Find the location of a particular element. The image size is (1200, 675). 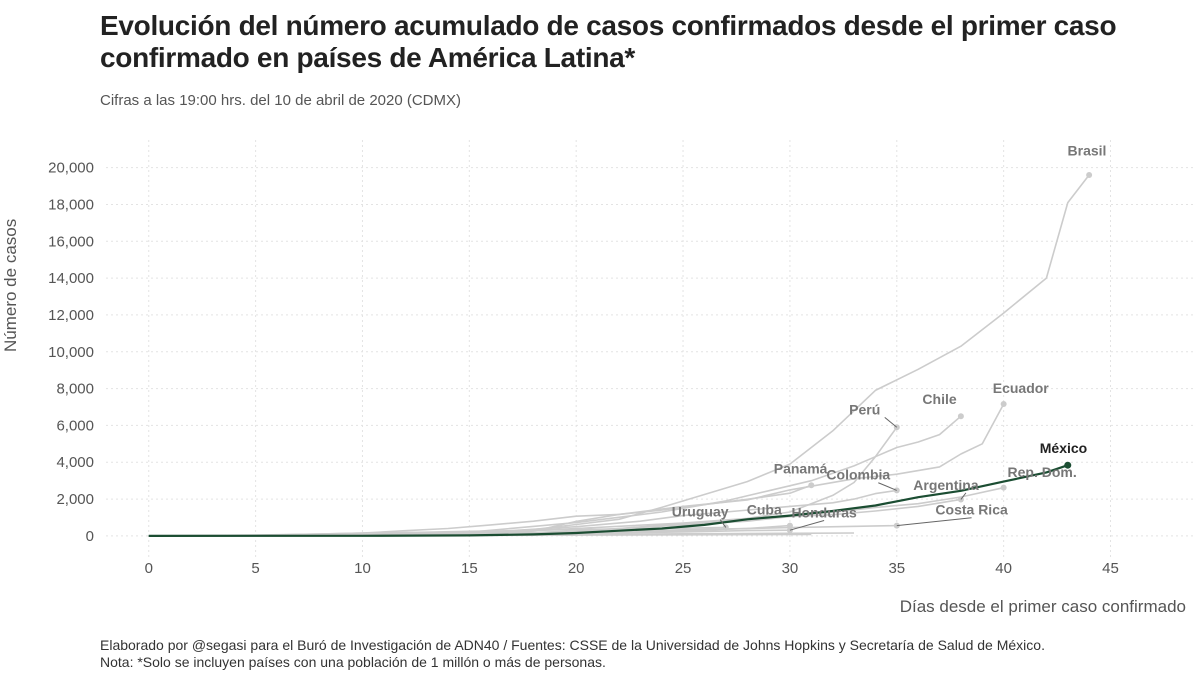

y-tick-label: 12,000 is located at coordinates (71, 315).